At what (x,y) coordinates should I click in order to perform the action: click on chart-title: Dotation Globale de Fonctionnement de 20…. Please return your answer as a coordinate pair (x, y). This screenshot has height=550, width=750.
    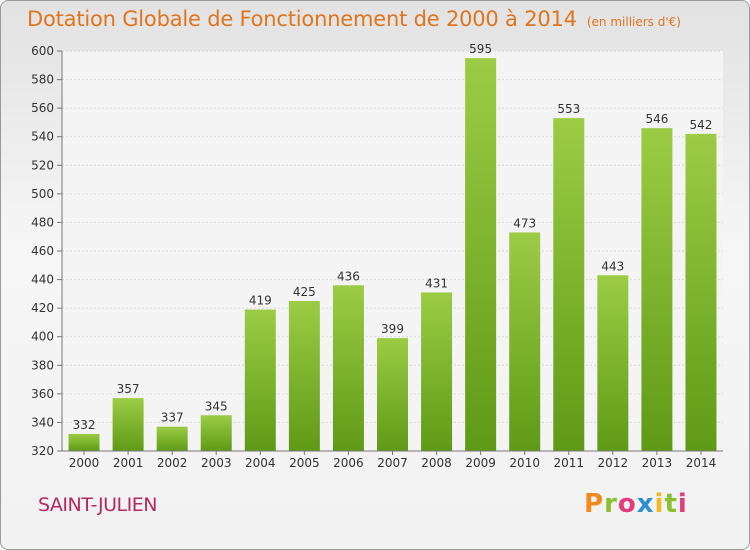
    Looking at the image, I should click on (302, 19).